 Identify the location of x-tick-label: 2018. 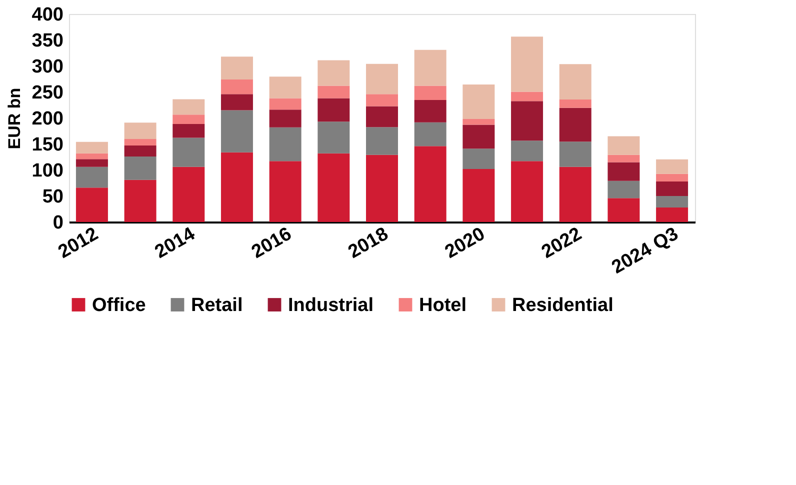
(368, 243).